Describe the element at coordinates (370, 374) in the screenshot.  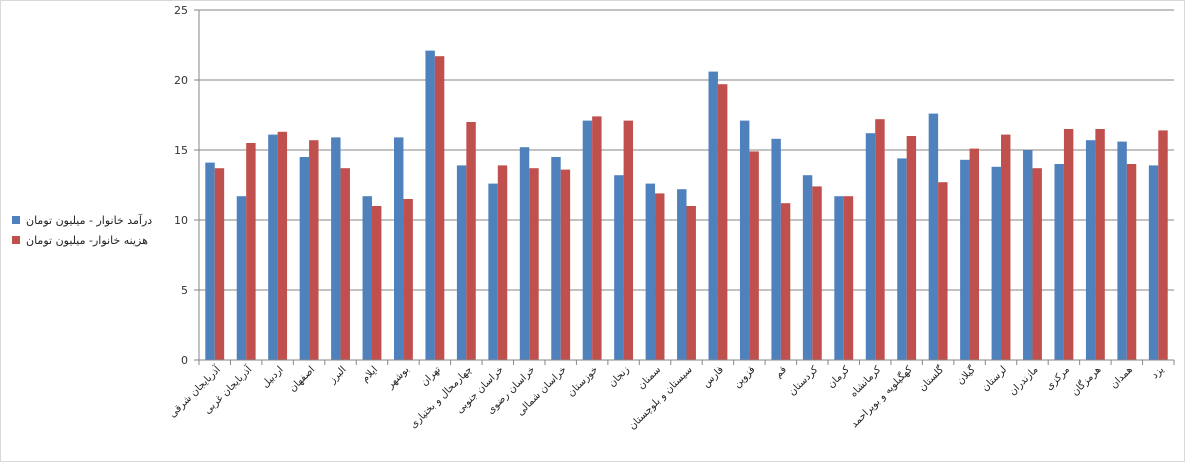
I see `x-tick-label: ایلام` at that location.